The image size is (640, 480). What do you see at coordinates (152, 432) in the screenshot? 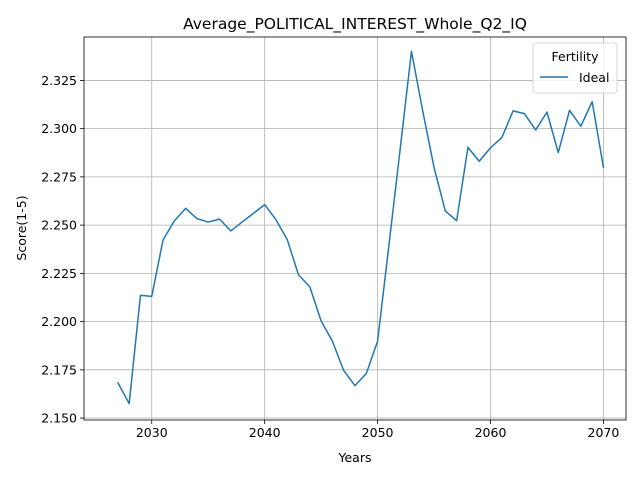
I see `x-tick-label: 2030` at bounding box center [152, 432].